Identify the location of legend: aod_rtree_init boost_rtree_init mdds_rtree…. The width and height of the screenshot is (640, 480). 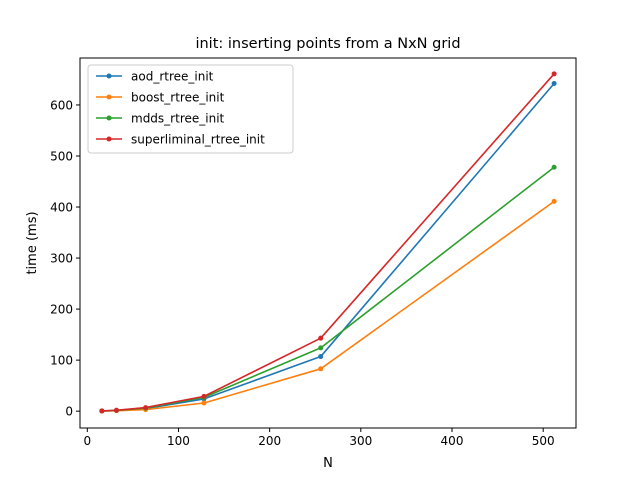
(190, 109).